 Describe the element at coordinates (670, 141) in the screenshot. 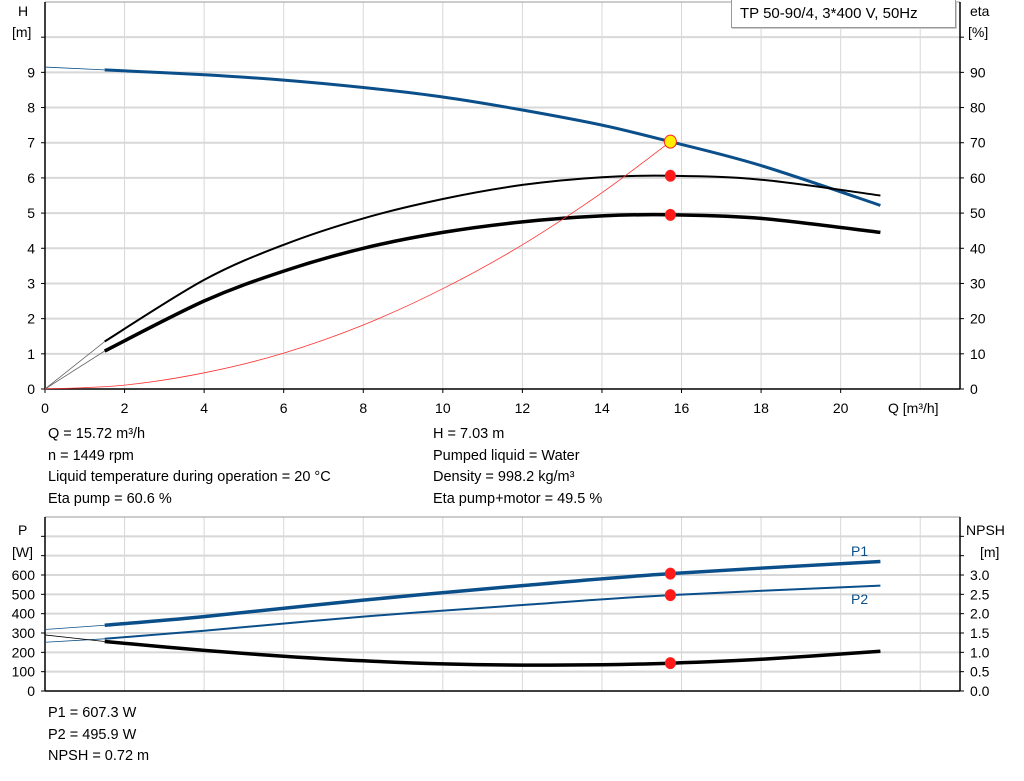

I see `duty-point-head` at that location.